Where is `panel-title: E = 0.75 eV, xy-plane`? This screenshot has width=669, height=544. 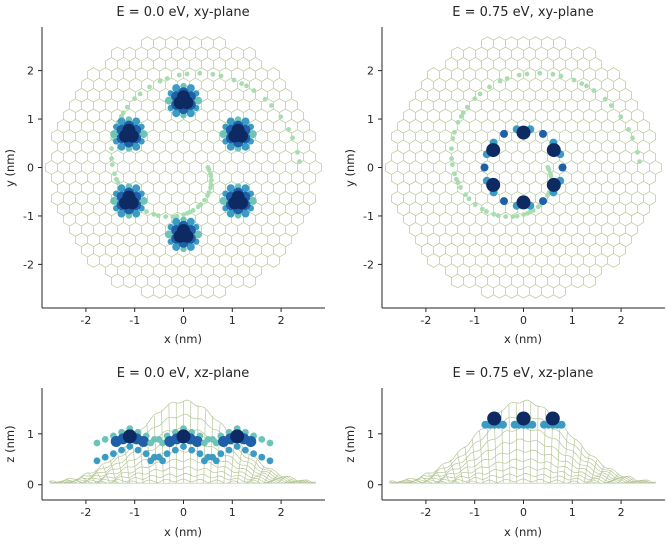 panel-title: E = 0.75 eV, xy-plane is located at coordinates (523, 12).